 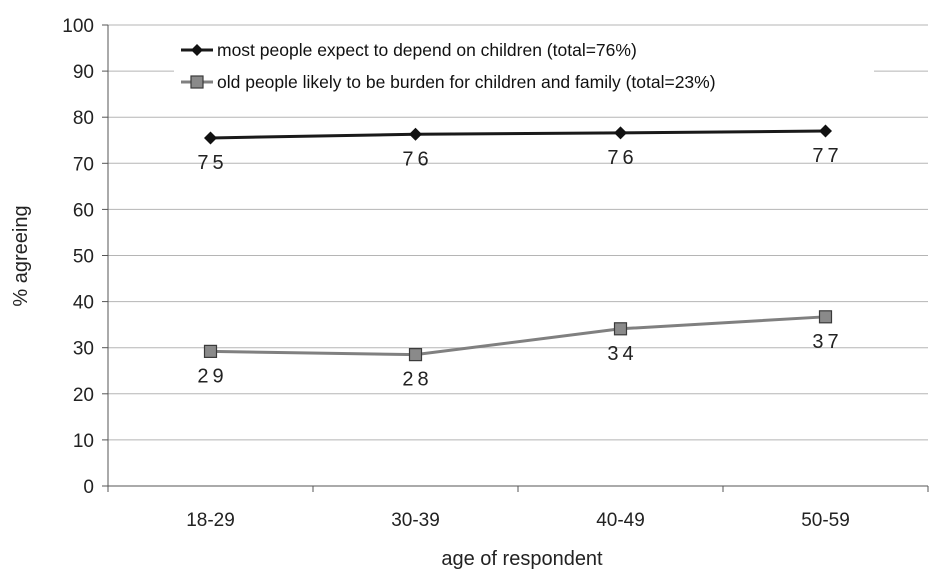 What do you see at coordinates (622, 354) in the screenshot?
I see `data-label: 34` at bounding box center [622, 354].